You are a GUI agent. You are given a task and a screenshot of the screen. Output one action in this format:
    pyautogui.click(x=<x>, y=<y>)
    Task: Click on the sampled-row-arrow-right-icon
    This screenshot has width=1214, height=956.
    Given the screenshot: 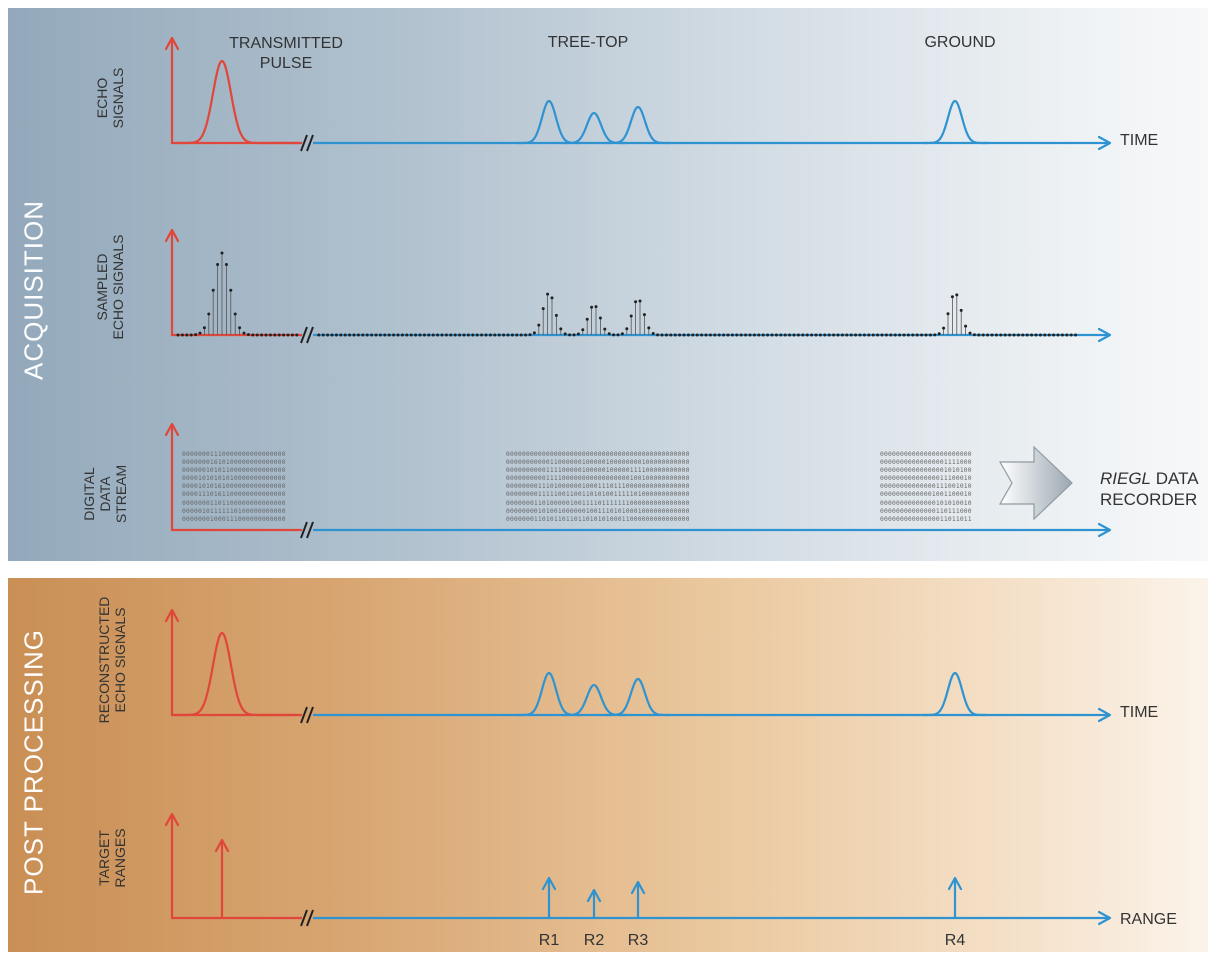 What is the action you would take?
    pyautogui.click(x=1104, y=335)
    